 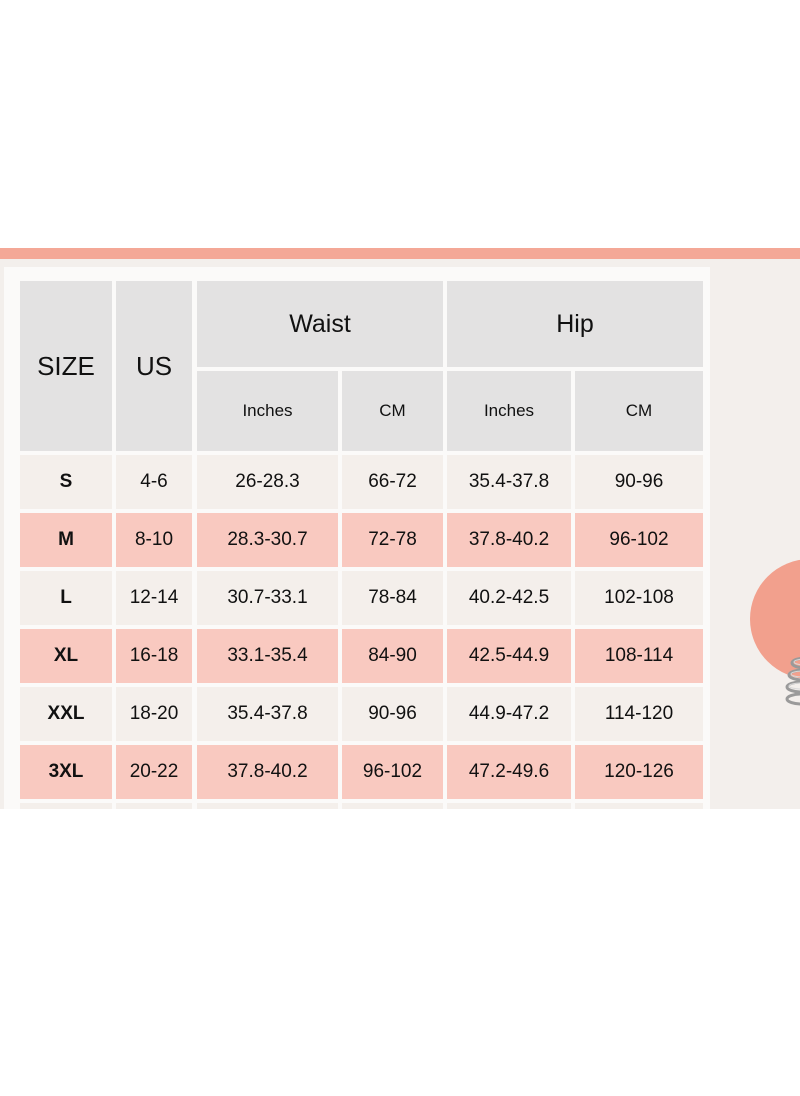 What do you see at coordinates (639, 656) in the screenshot?
I see `cell-hip-cm: 108-114` at bounding box center [639, 656].